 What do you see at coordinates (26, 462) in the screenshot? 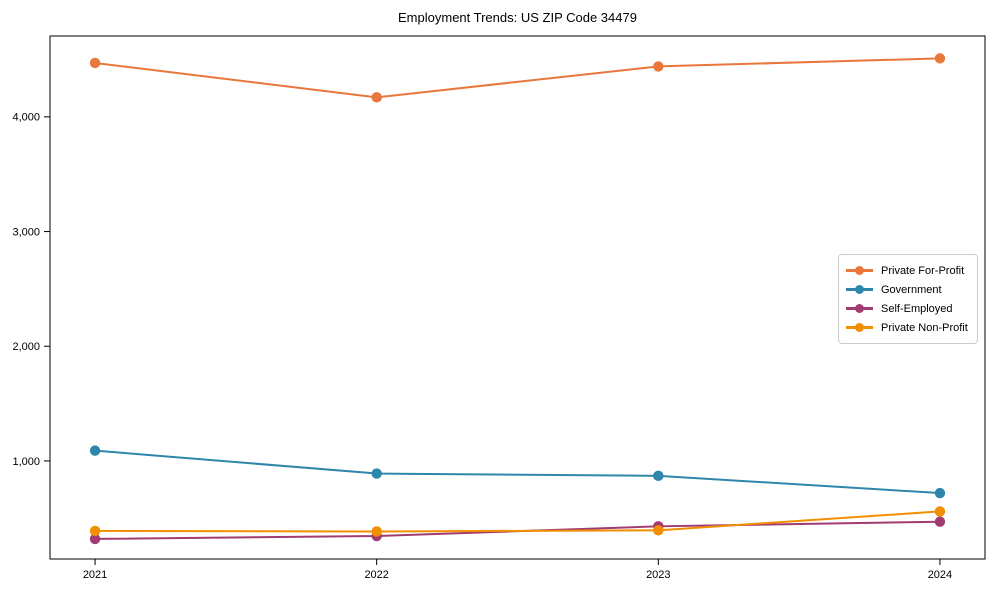
I see `y-tick-label-1-000: 1,000` at bounding box center [26, 462].